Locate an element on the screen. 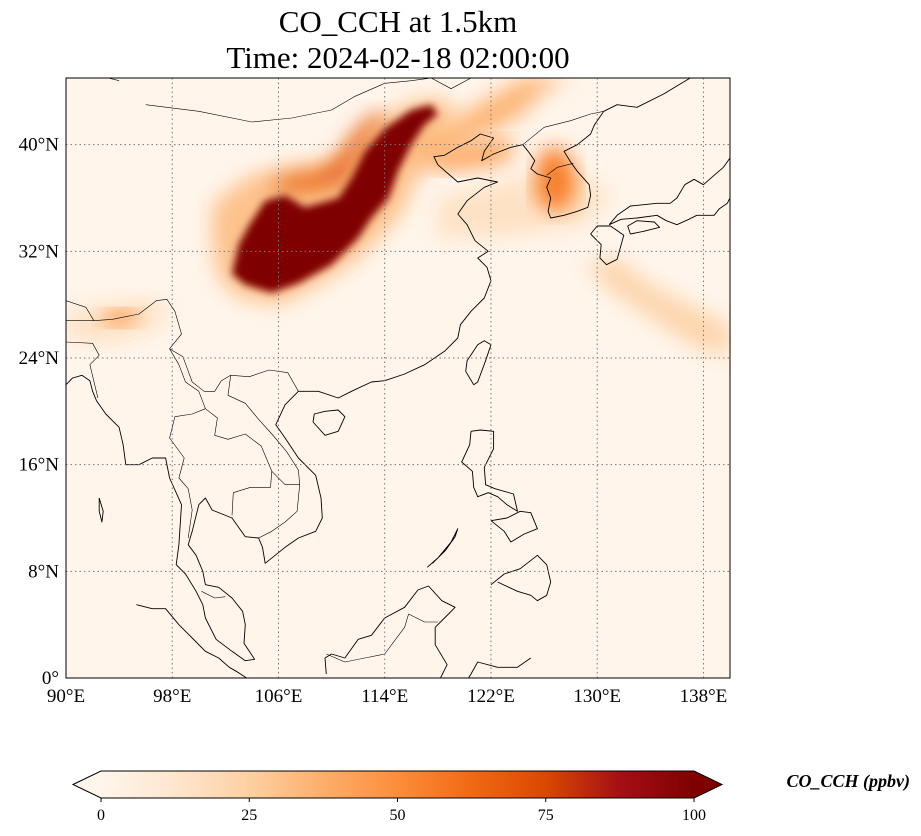 The height and width of the screenshot is (836, 921). border-myanmar-east is located at coordinates (187, 443).